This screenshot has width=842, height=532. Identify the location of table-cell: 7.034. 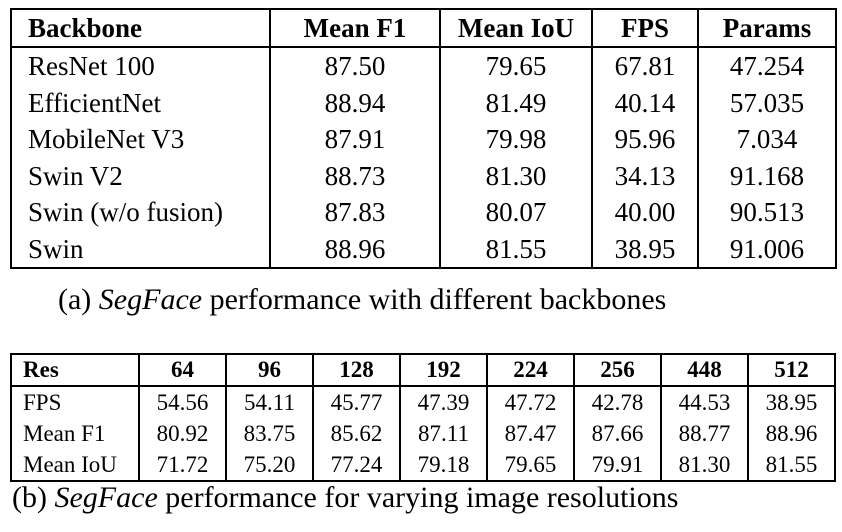
(767, 139).